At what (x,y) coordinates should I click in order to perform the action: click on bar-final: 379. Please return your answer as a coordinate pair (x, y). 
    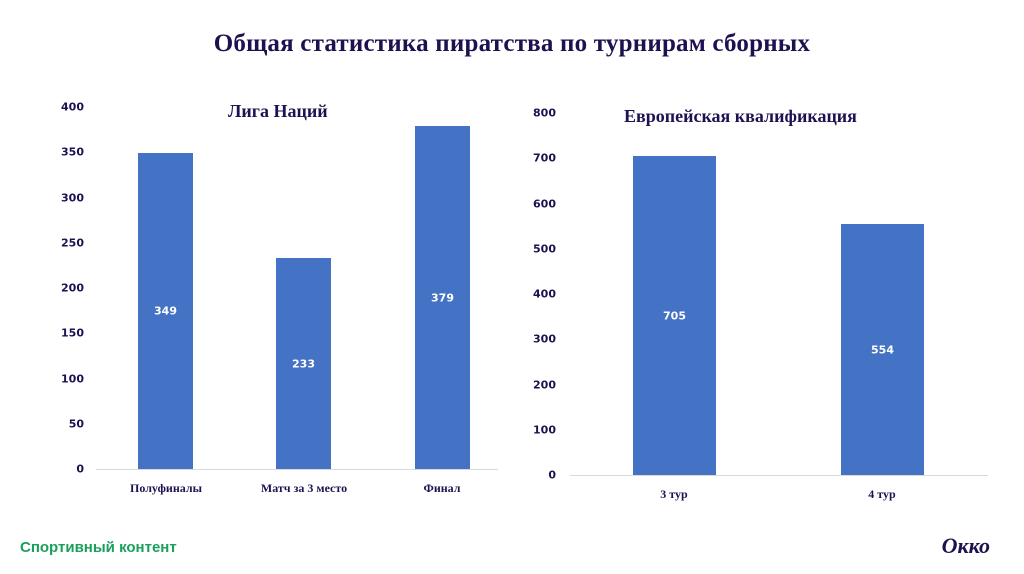
    Looking at the image, I should click on (442, 297).